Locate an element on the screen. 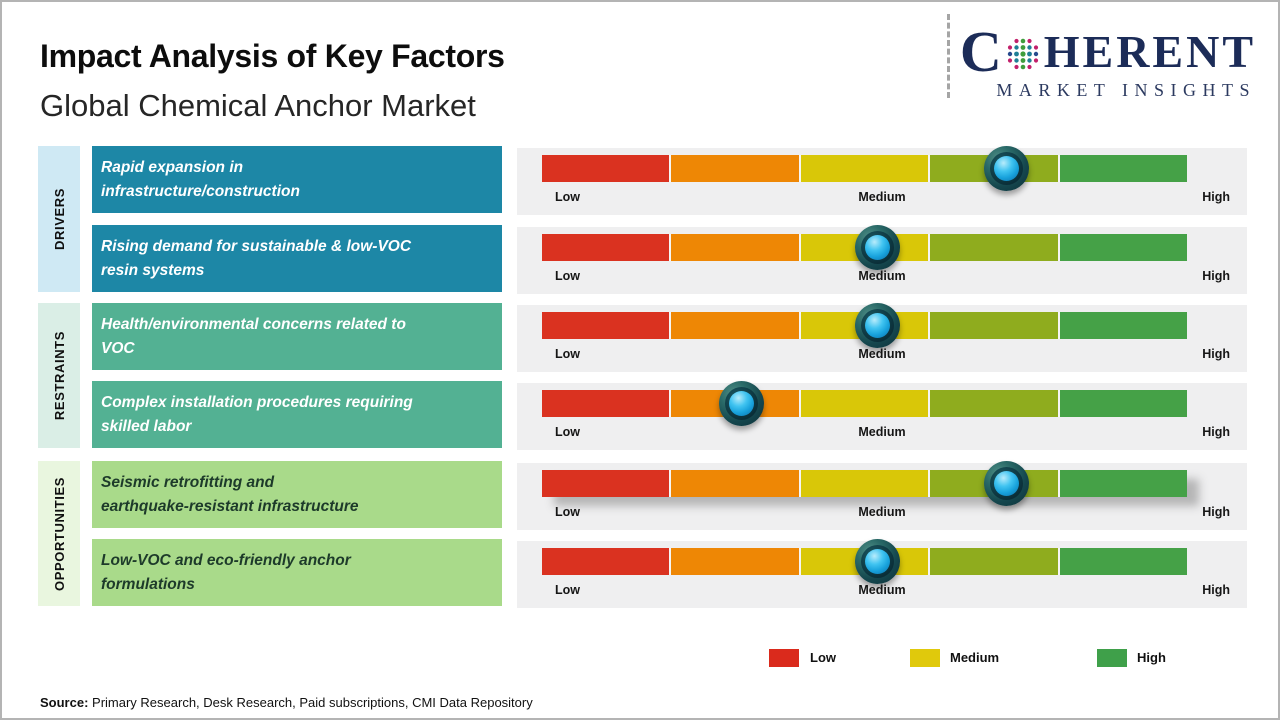 The image size is (1280, 720). logo-wordmark: C HERENT is located at coordinates (1106, 51).